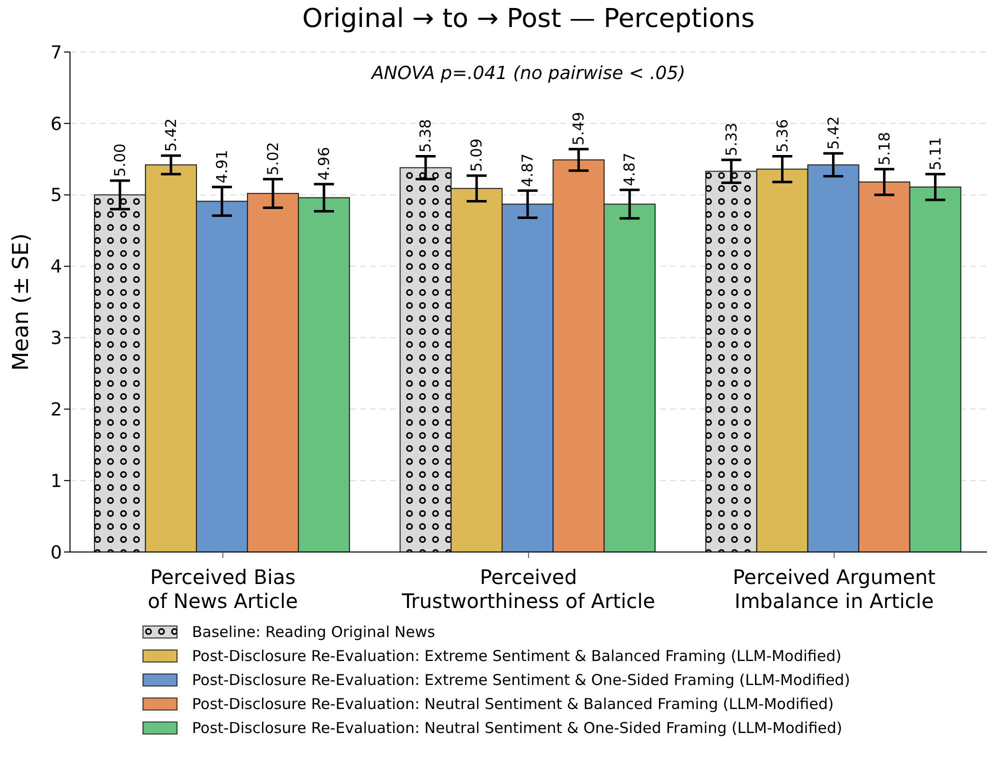 Image resolution: width=987 pixels, height=772 pixels. I want to click on legend-label: Baseline: Reading Original News, so click(314, 632).